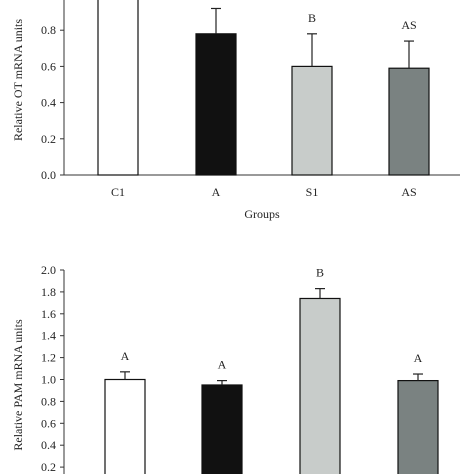 This screenshot has height=474, width=474. I want to click on pam-bar-s1, so click(320, 385).